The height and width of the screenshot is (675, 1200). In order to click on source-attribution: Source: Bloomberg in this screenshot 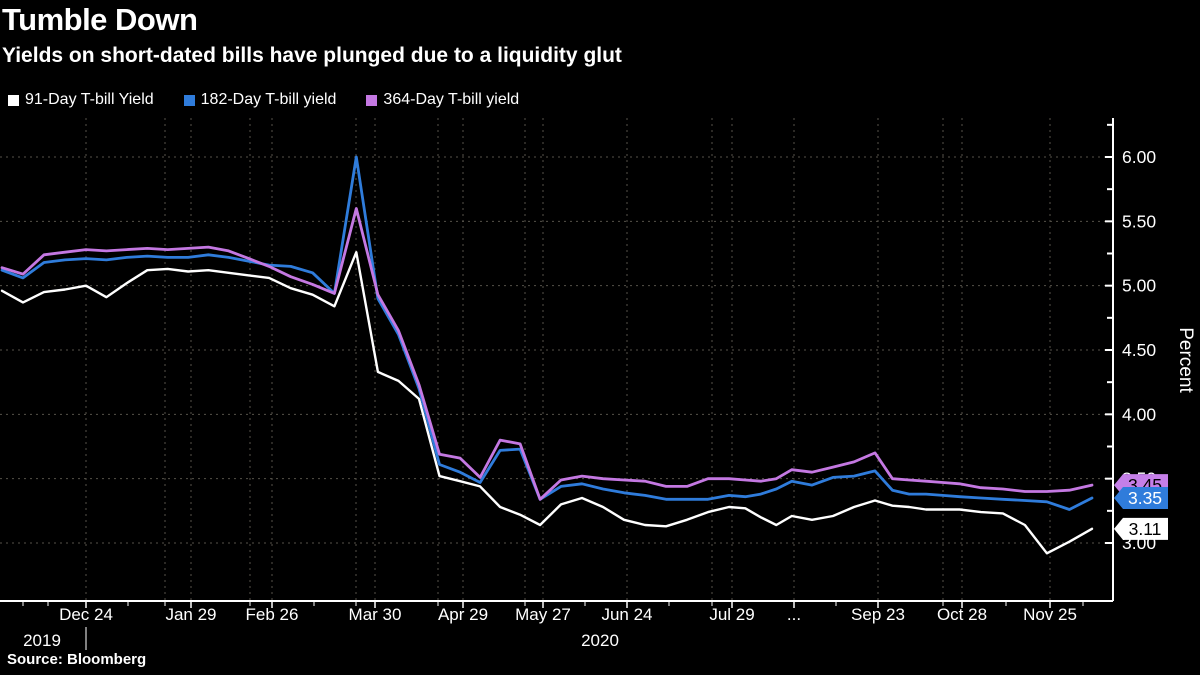, I will do `click(77, 659)`.